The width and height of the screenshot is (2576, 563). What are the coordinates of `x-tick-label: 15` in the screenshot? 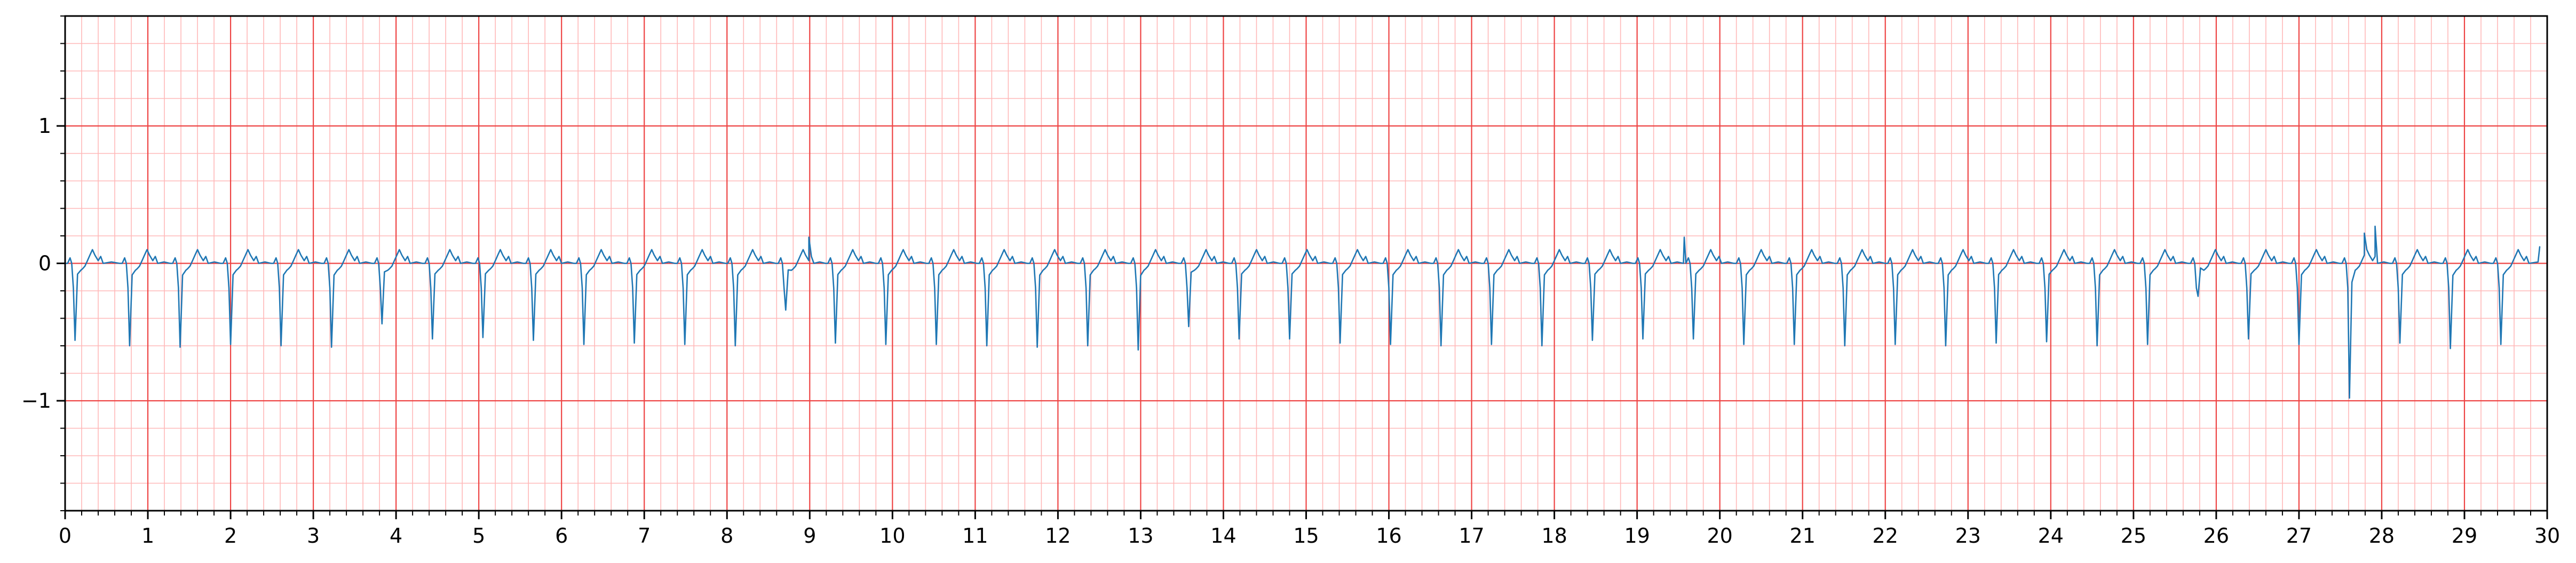 It's located at (1306, 536).